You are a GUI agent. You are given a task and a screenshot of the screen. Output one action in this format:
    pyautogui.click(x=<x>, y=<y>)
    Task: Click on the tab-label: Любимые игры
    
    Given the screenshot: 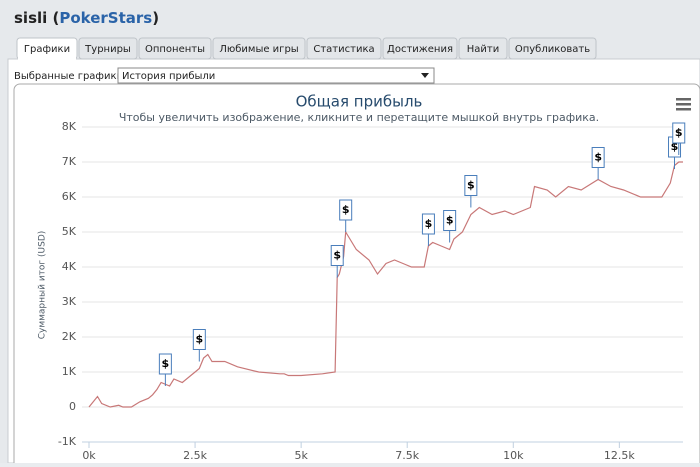 What is the action you would take?
    pyautogui.click(x=258, y=49)
    